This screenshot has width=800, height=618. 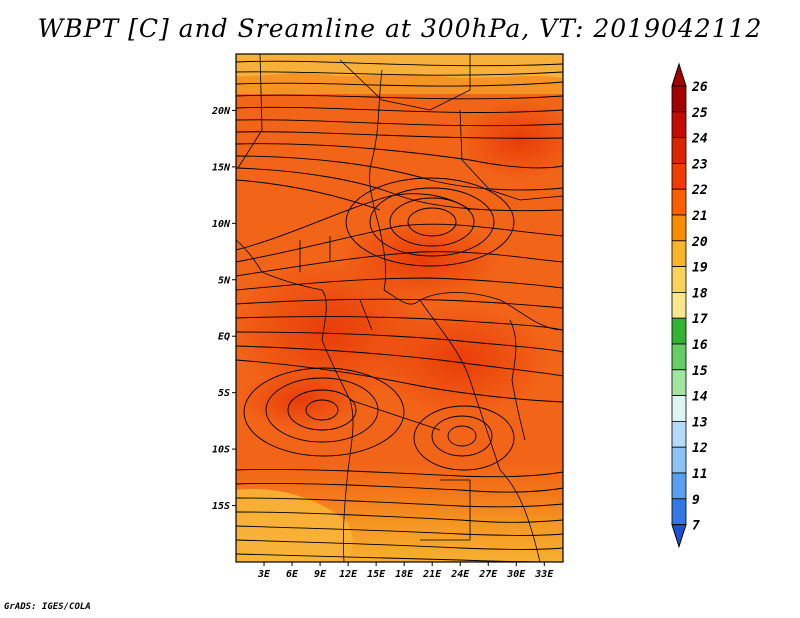 I want to click on longitude-axis: 3E 6E 9E 12E 15E 18E 21E 24E 27E 30E 33E, so click(x=405, y=571).